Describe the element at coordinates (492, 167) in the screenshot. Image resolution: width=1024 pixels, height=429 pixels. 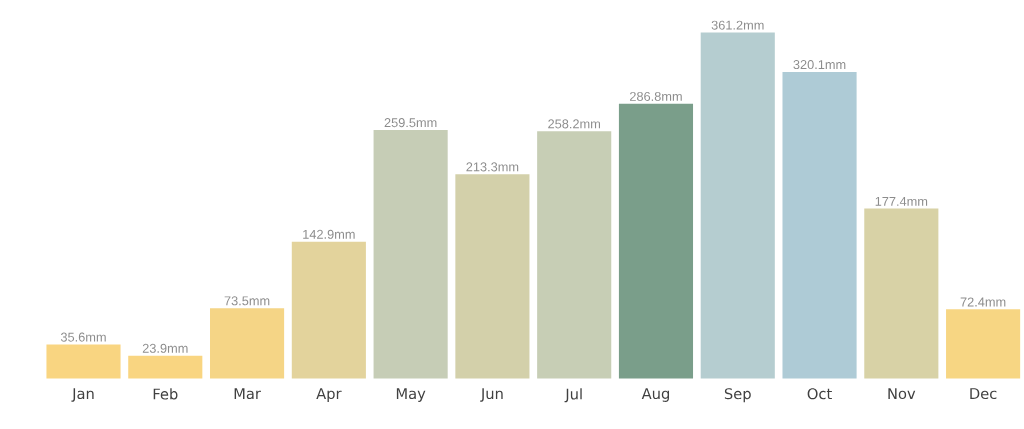
I see `data-label: 213.3mm` at that location.